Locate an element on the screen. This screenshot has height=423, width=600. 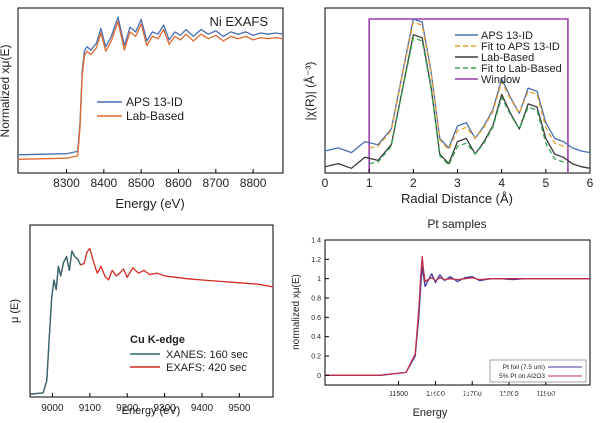
y-tick-label: 1 is located at coordinates (319, 279).